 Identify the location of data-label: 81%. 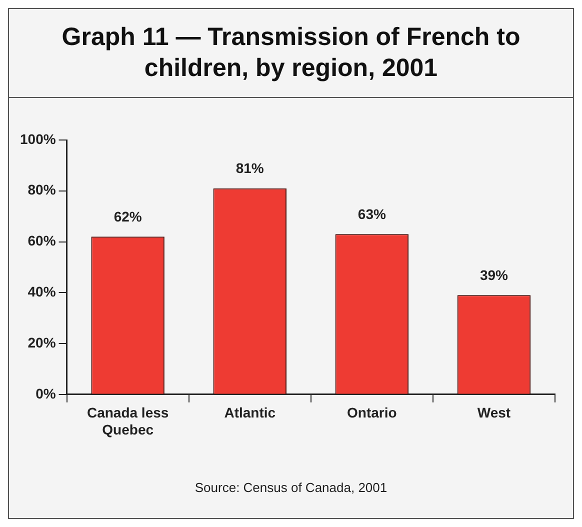
(250, 168).